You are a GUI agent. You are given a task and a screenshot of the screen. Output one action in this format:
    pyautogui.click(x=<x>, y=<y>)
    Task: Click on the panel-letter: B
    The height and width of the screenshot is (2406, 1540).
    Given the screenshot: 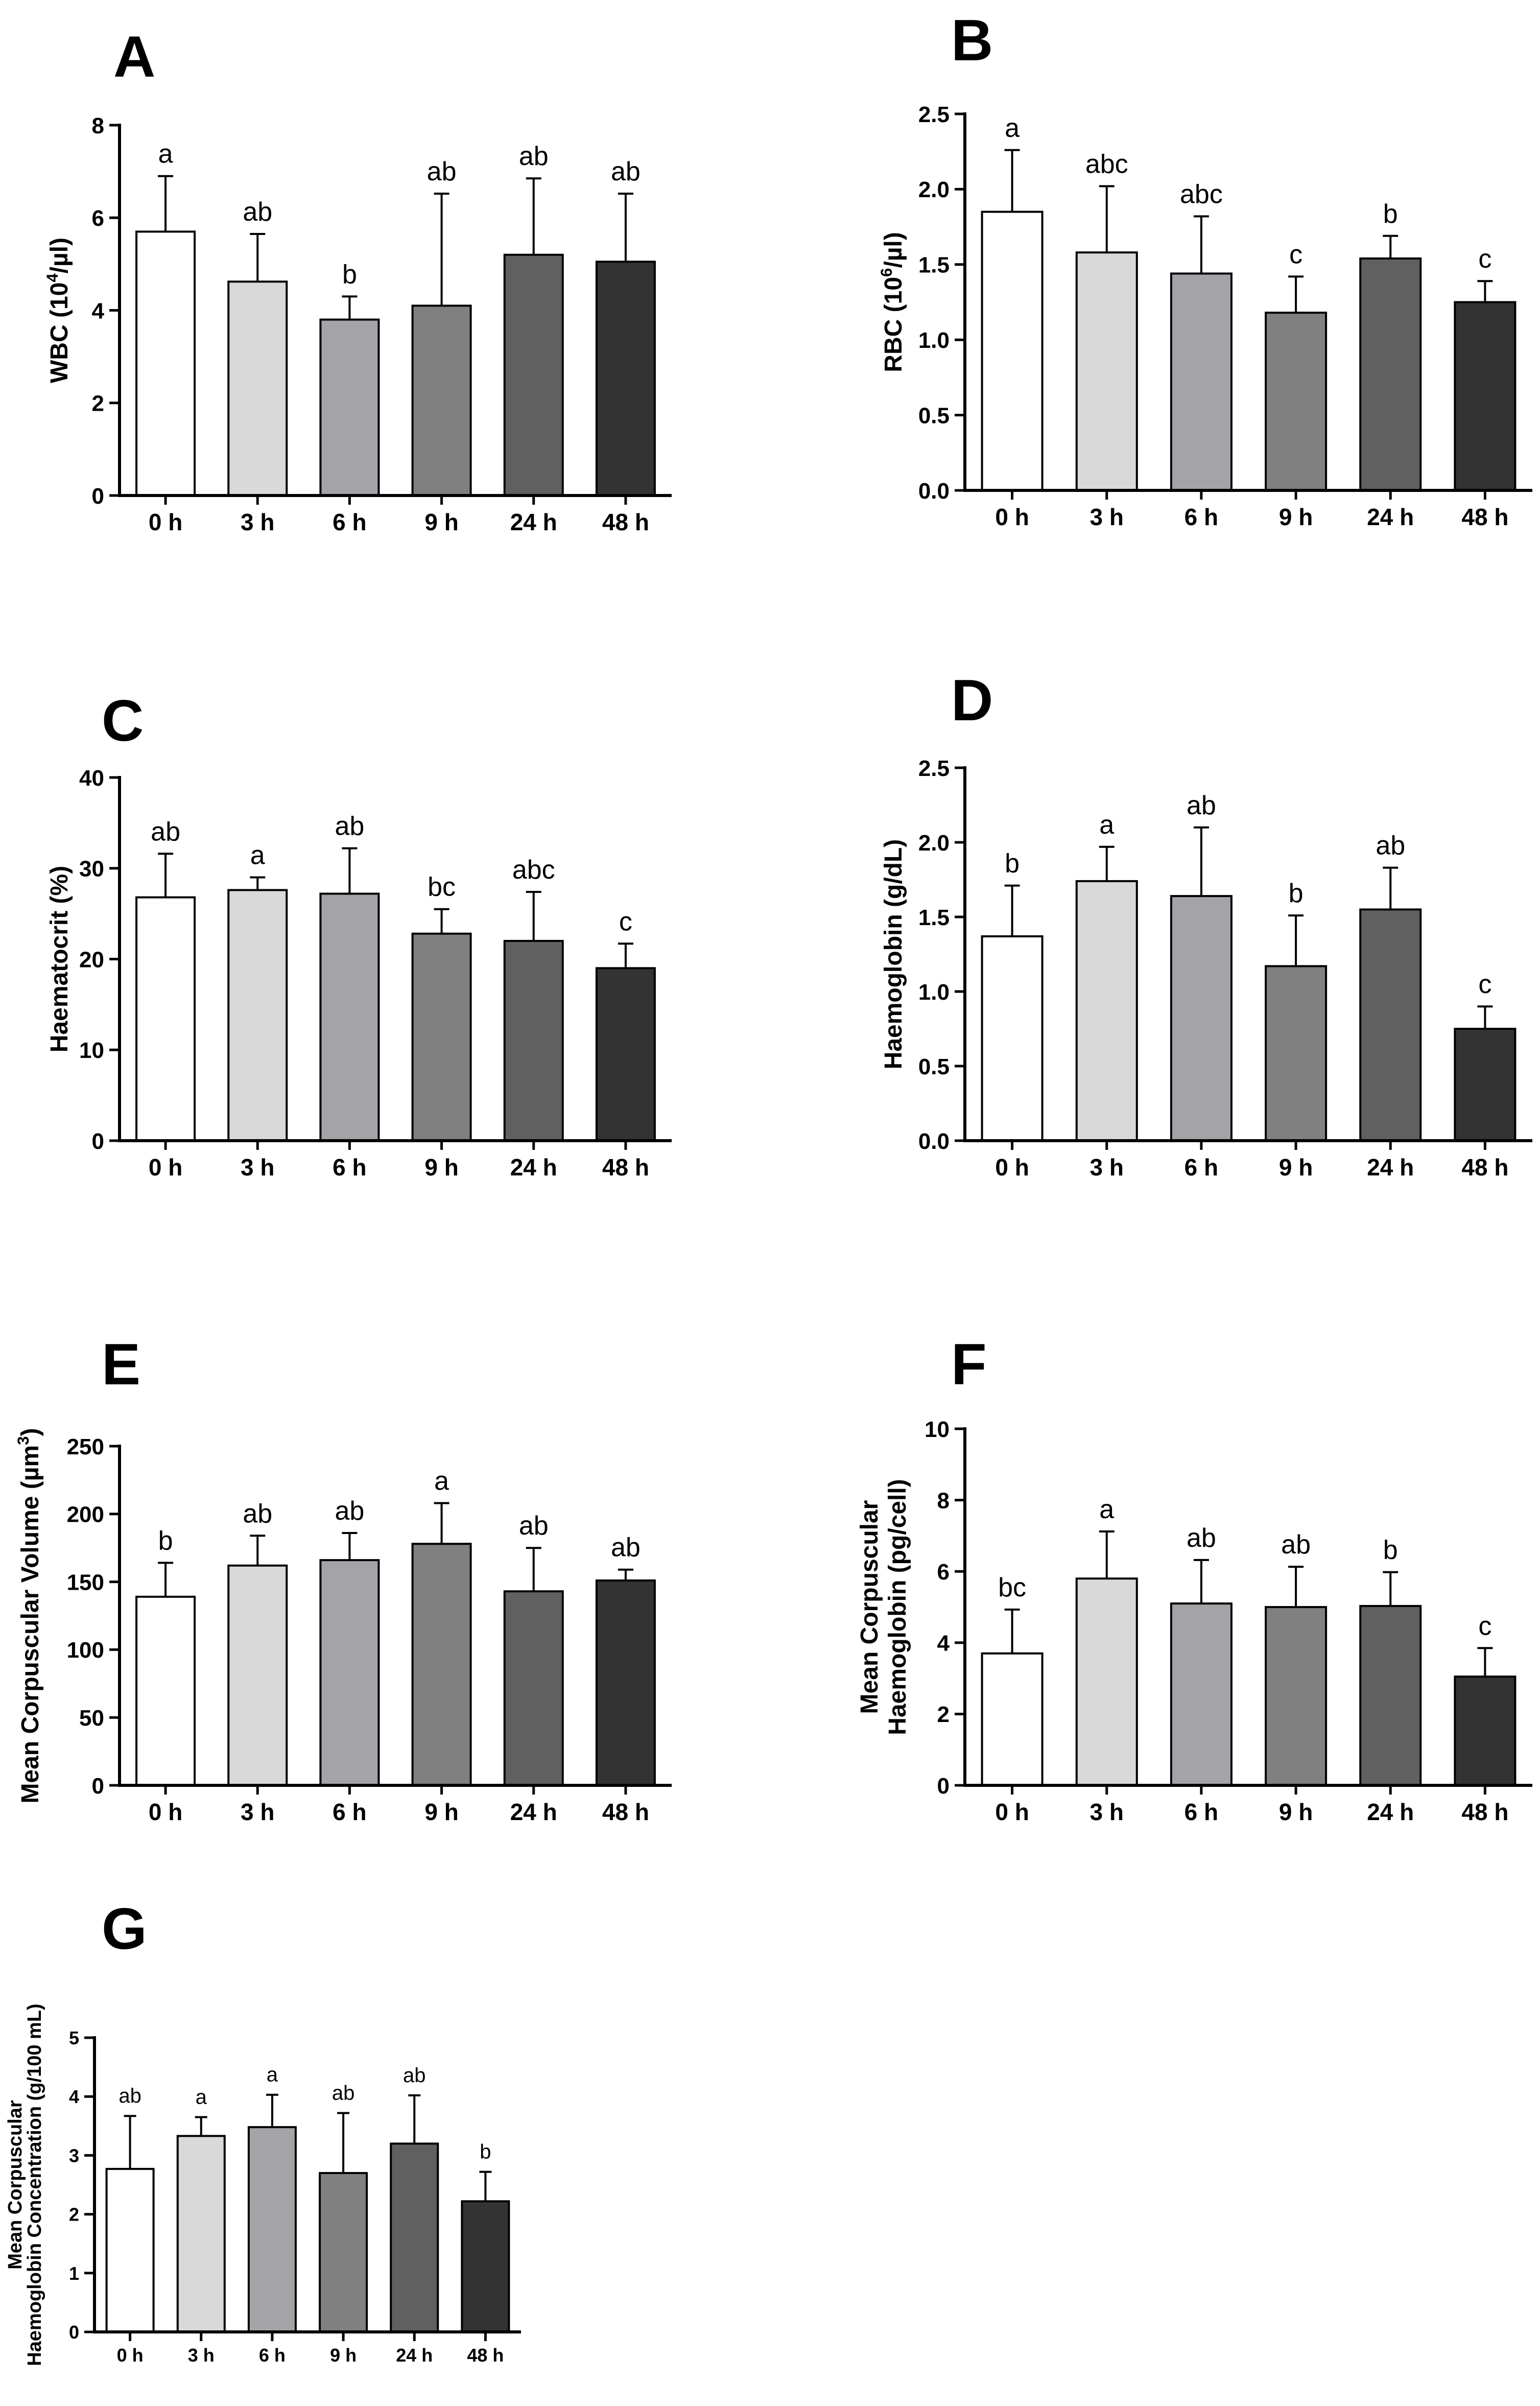 What is the action you would take?
    pyautogui.click(x=972, y=41)
    